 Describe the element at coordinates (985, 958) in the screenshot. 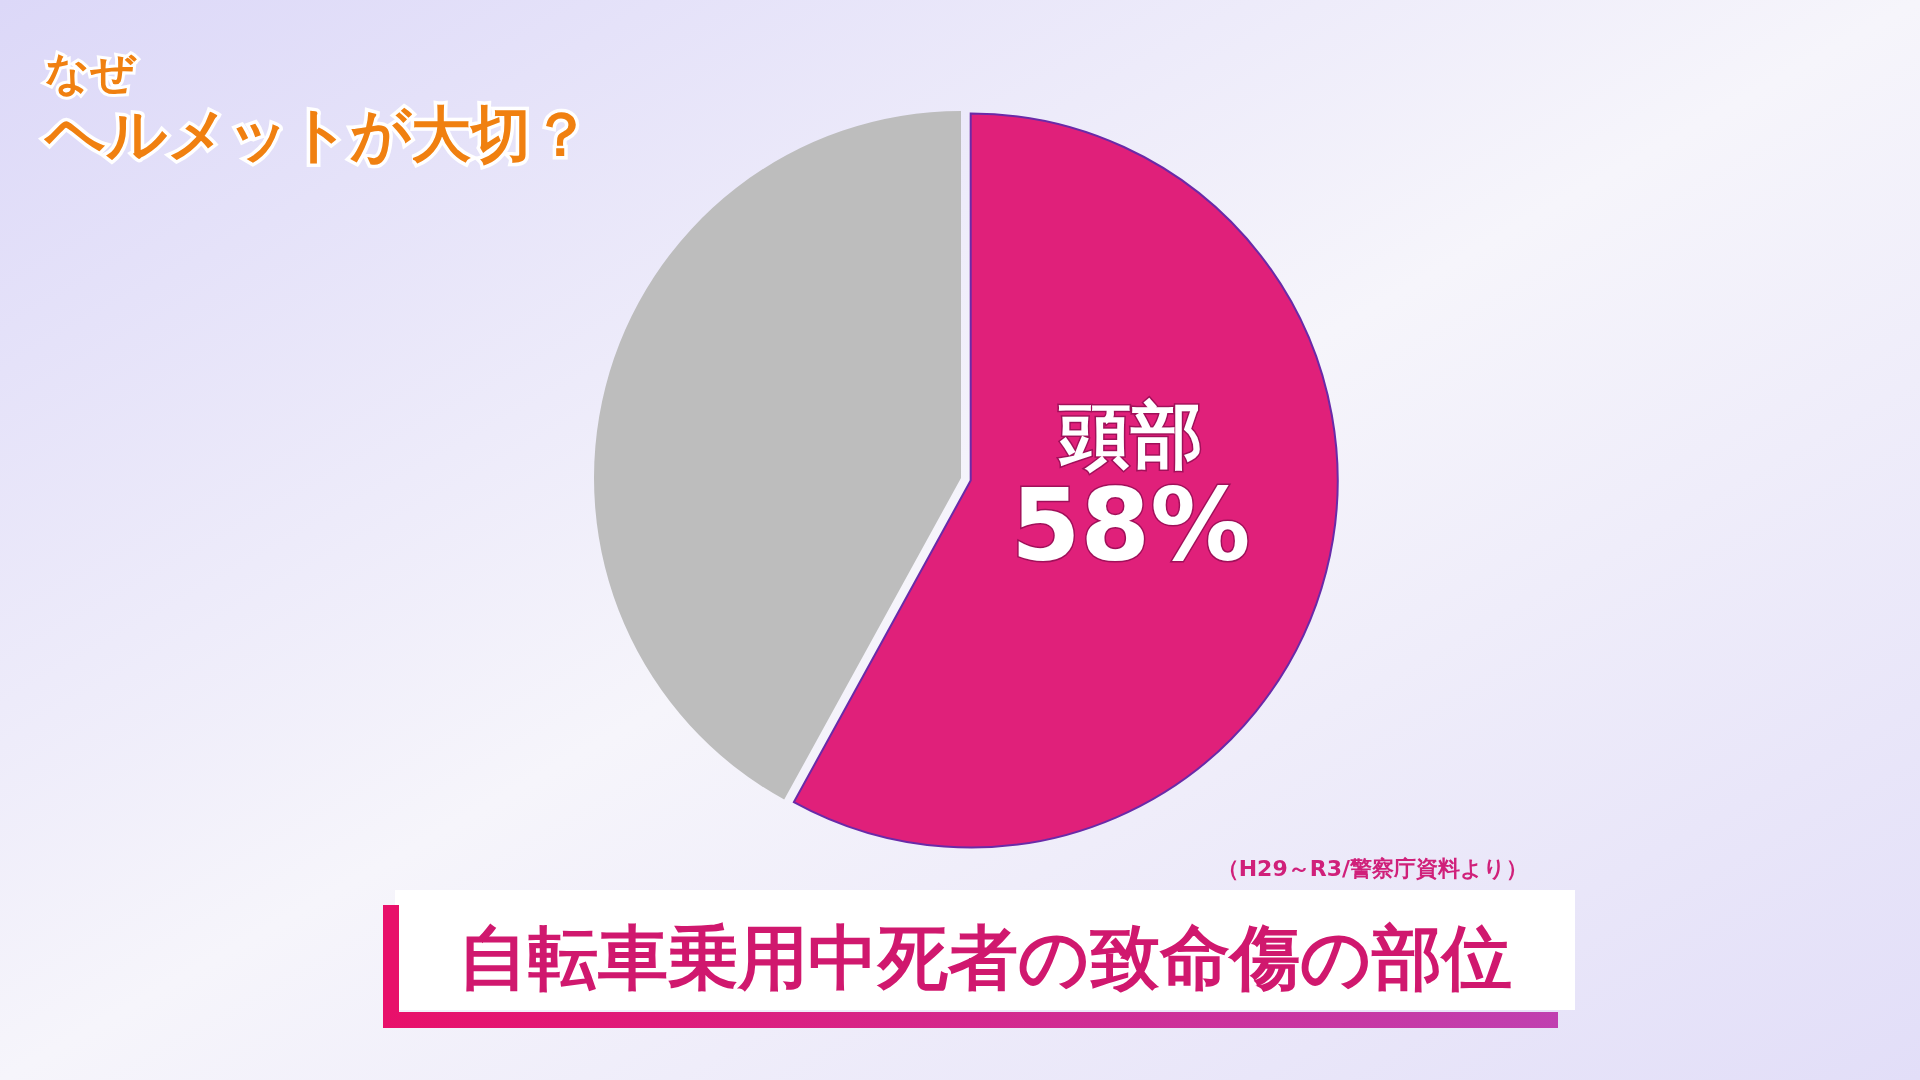

I see `text: 自転車乗用中死者の致命傷の部位` at that location.